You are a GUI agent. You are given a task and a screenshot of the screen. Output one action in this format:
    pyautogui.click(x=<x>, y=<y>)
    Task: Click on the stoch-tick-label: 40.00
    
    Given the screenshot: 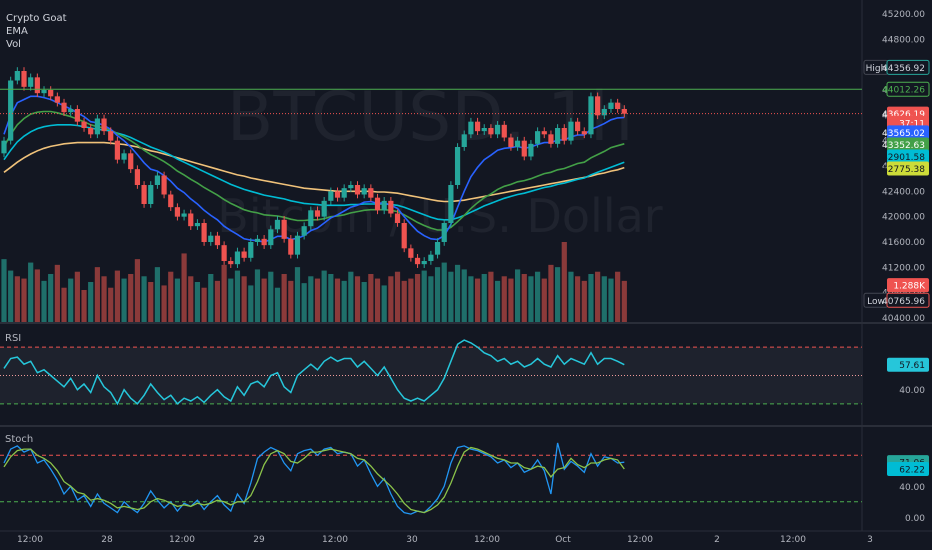 What is the action you would take?
    pyautogui.click(x=912, y=488)
    